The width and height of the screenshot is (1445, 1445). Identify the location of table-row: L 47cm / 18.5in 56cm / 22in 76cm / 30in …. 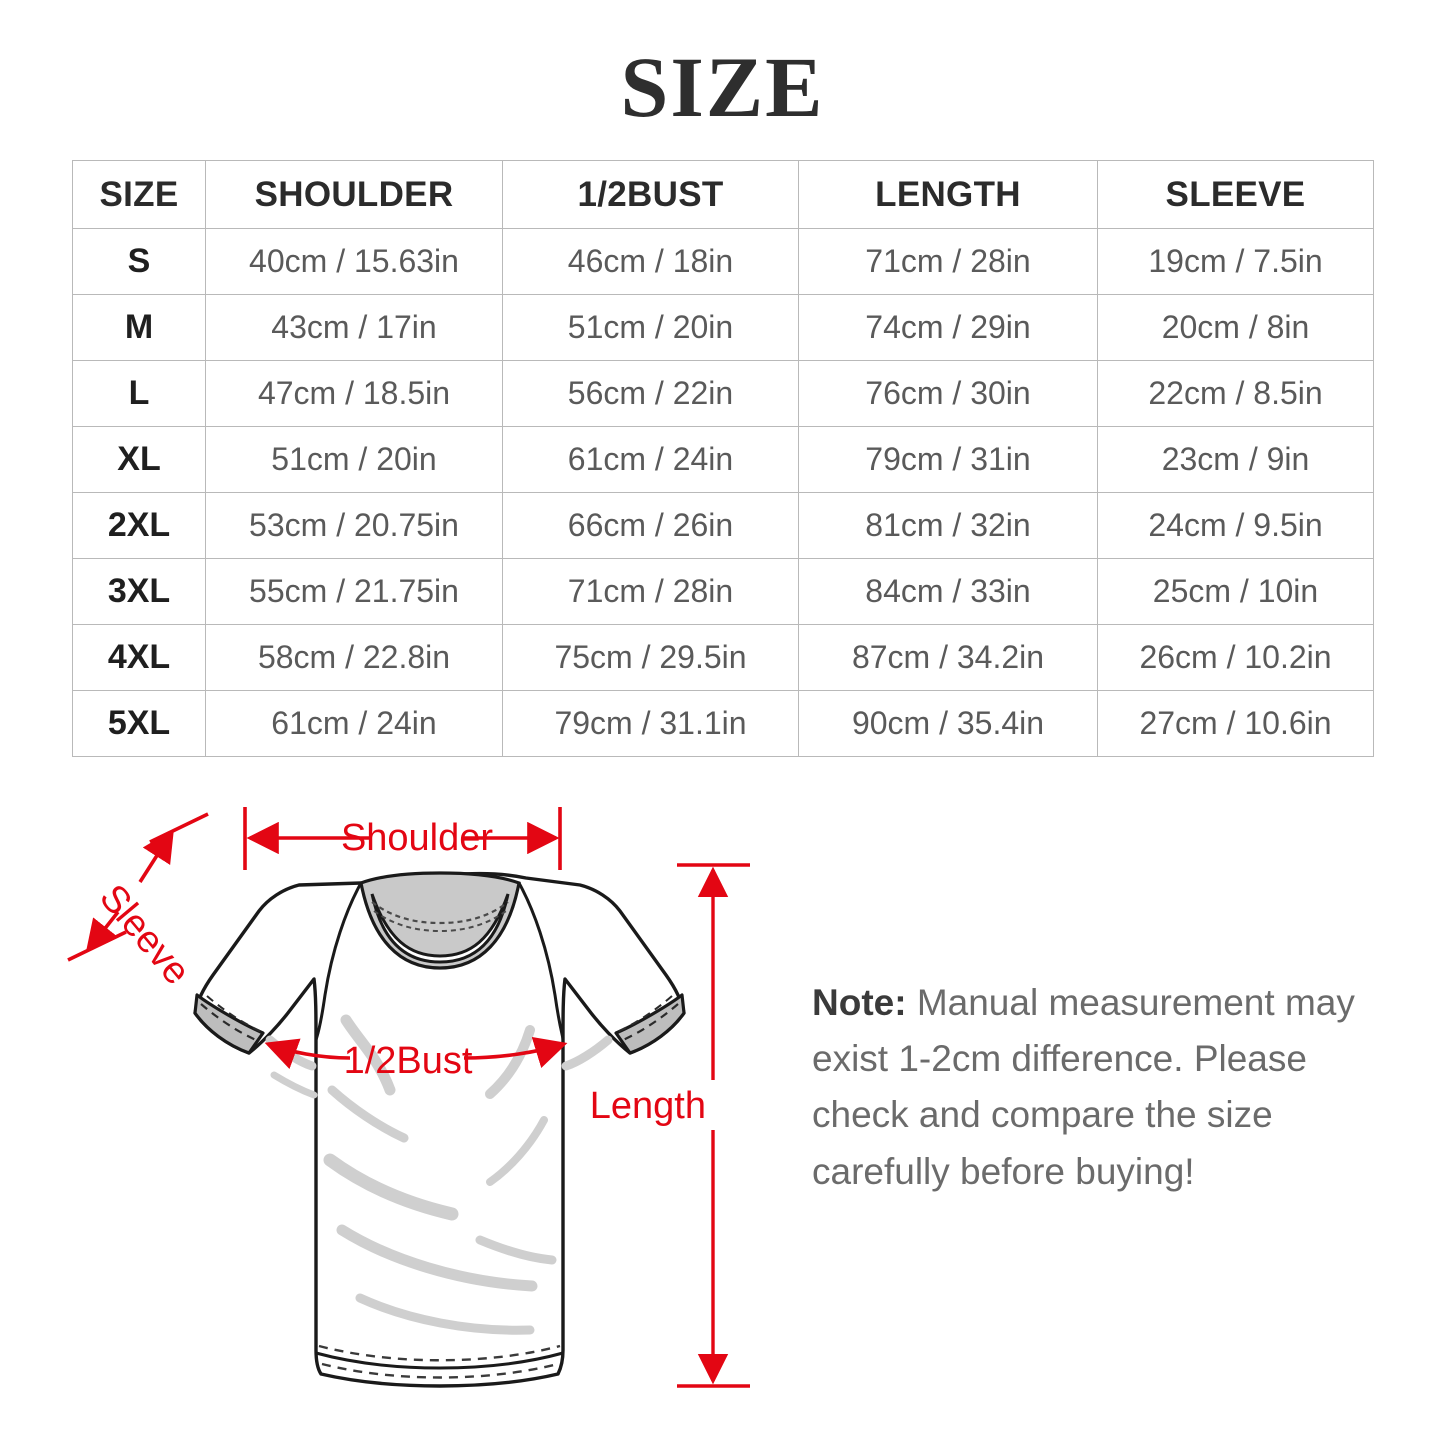
(723, 393).